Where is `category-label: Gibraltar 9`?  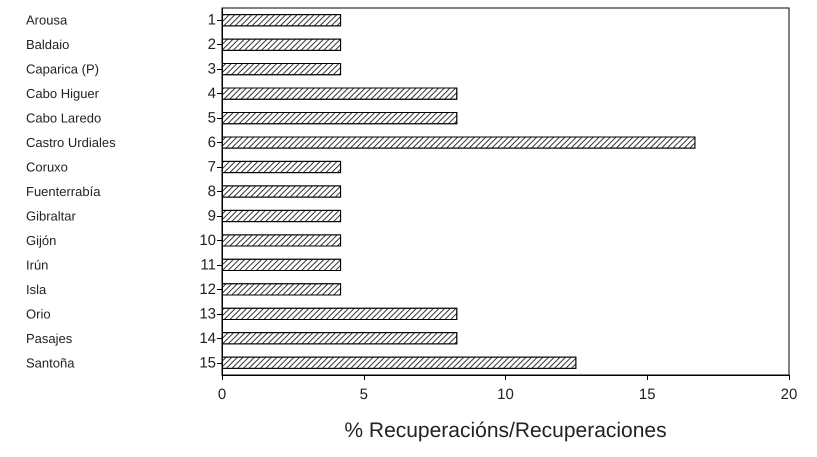
category-label: Gibraltar 9 is located at coordinates (121, 215).